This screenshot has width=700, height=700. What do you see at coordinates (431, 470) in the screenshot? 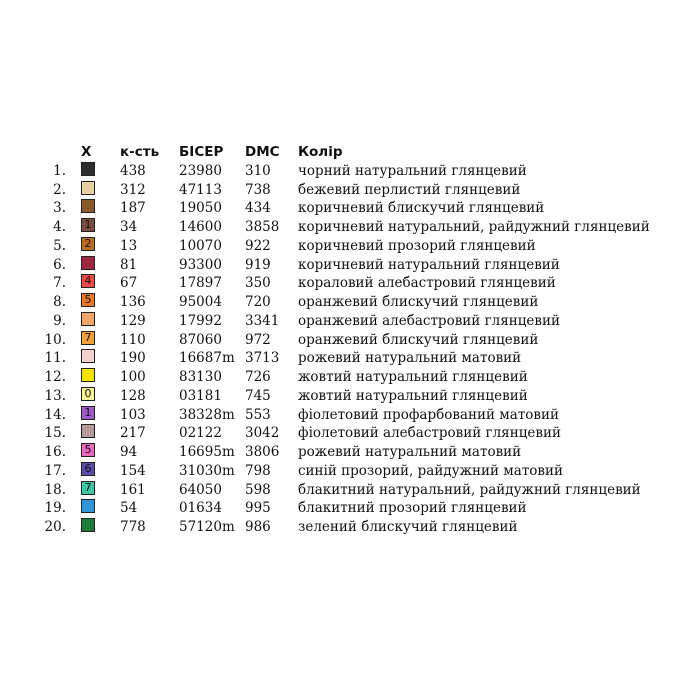
I see `row-color-name: синій прозорий, райдужний матовий` at bounding box center [431, 470].